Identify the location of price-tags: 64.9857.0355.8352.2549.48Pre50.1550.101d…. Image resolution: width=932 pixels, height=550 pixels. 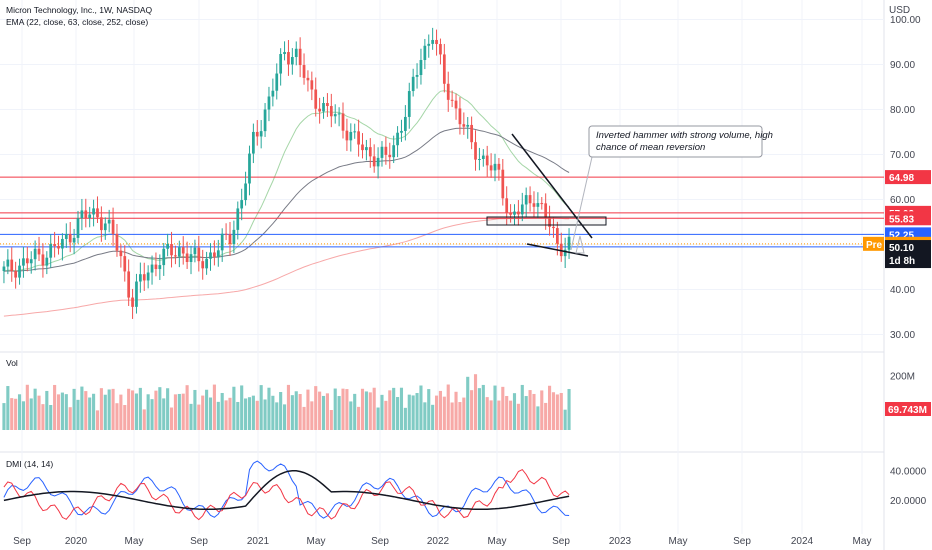
(897, 219).